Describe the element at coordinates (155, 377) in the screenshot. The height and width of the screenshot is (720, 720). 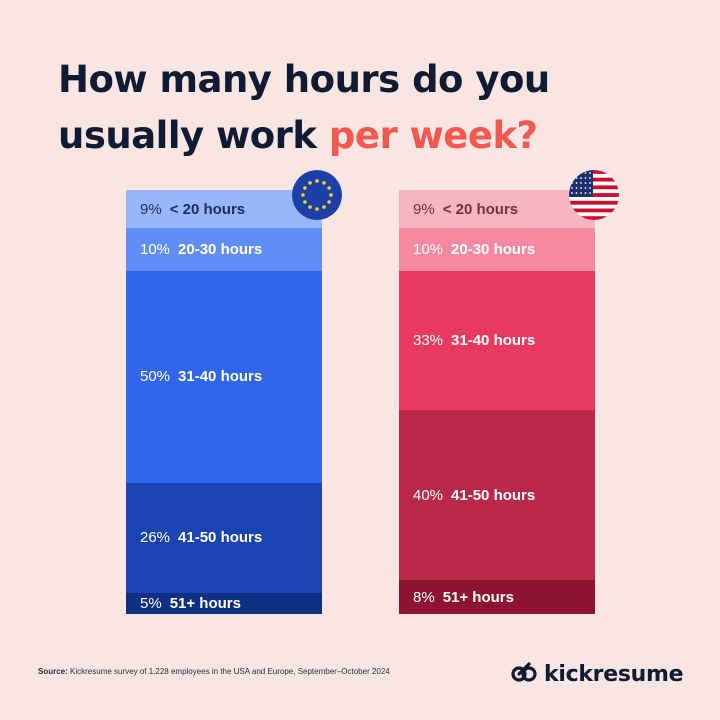
I see `data-label-percent: 50%` at that location.